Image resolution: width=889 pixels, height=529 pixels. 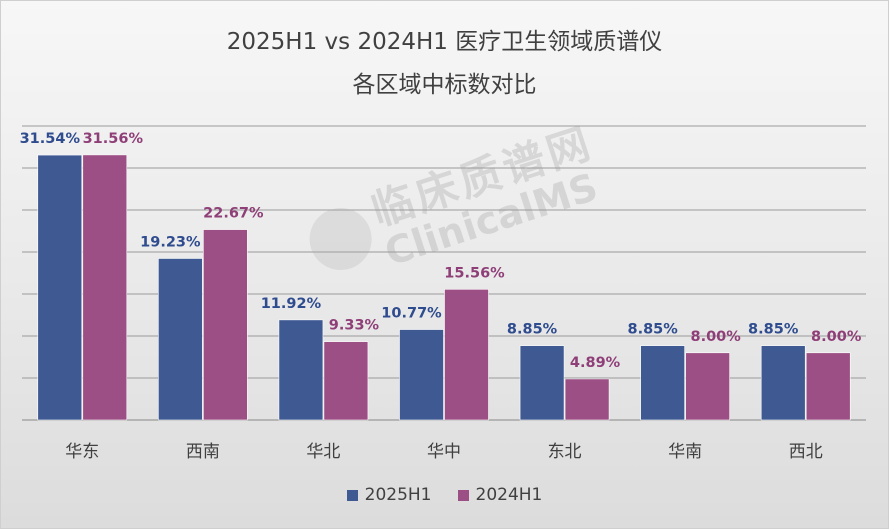 What do you see at coordinates (565, 452) in the screenshot?
I see `x-tick-label: 东北` at bounding box center [565, 452].